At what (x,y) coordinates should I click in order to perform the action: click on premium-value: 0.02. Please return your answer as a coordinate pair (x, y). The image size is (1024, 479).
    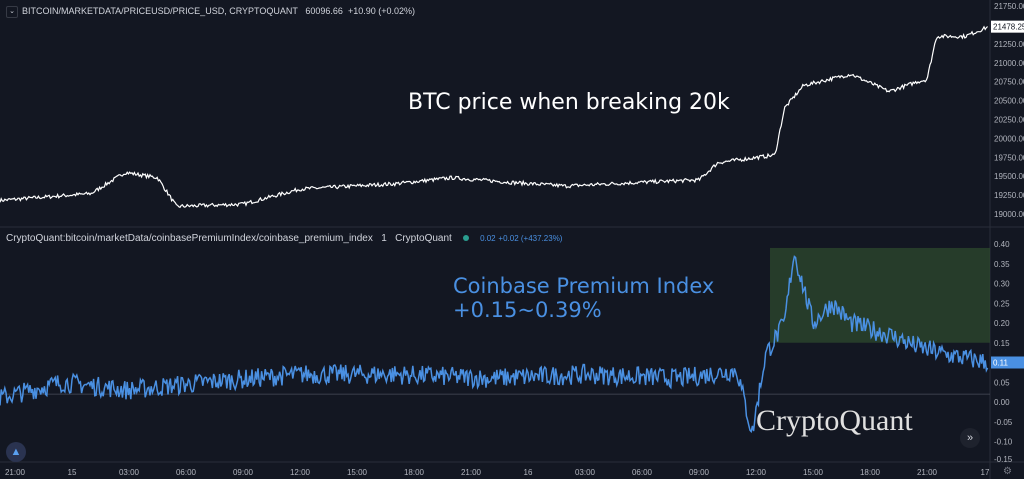
    Looking at the image, I should click on (488, 238).